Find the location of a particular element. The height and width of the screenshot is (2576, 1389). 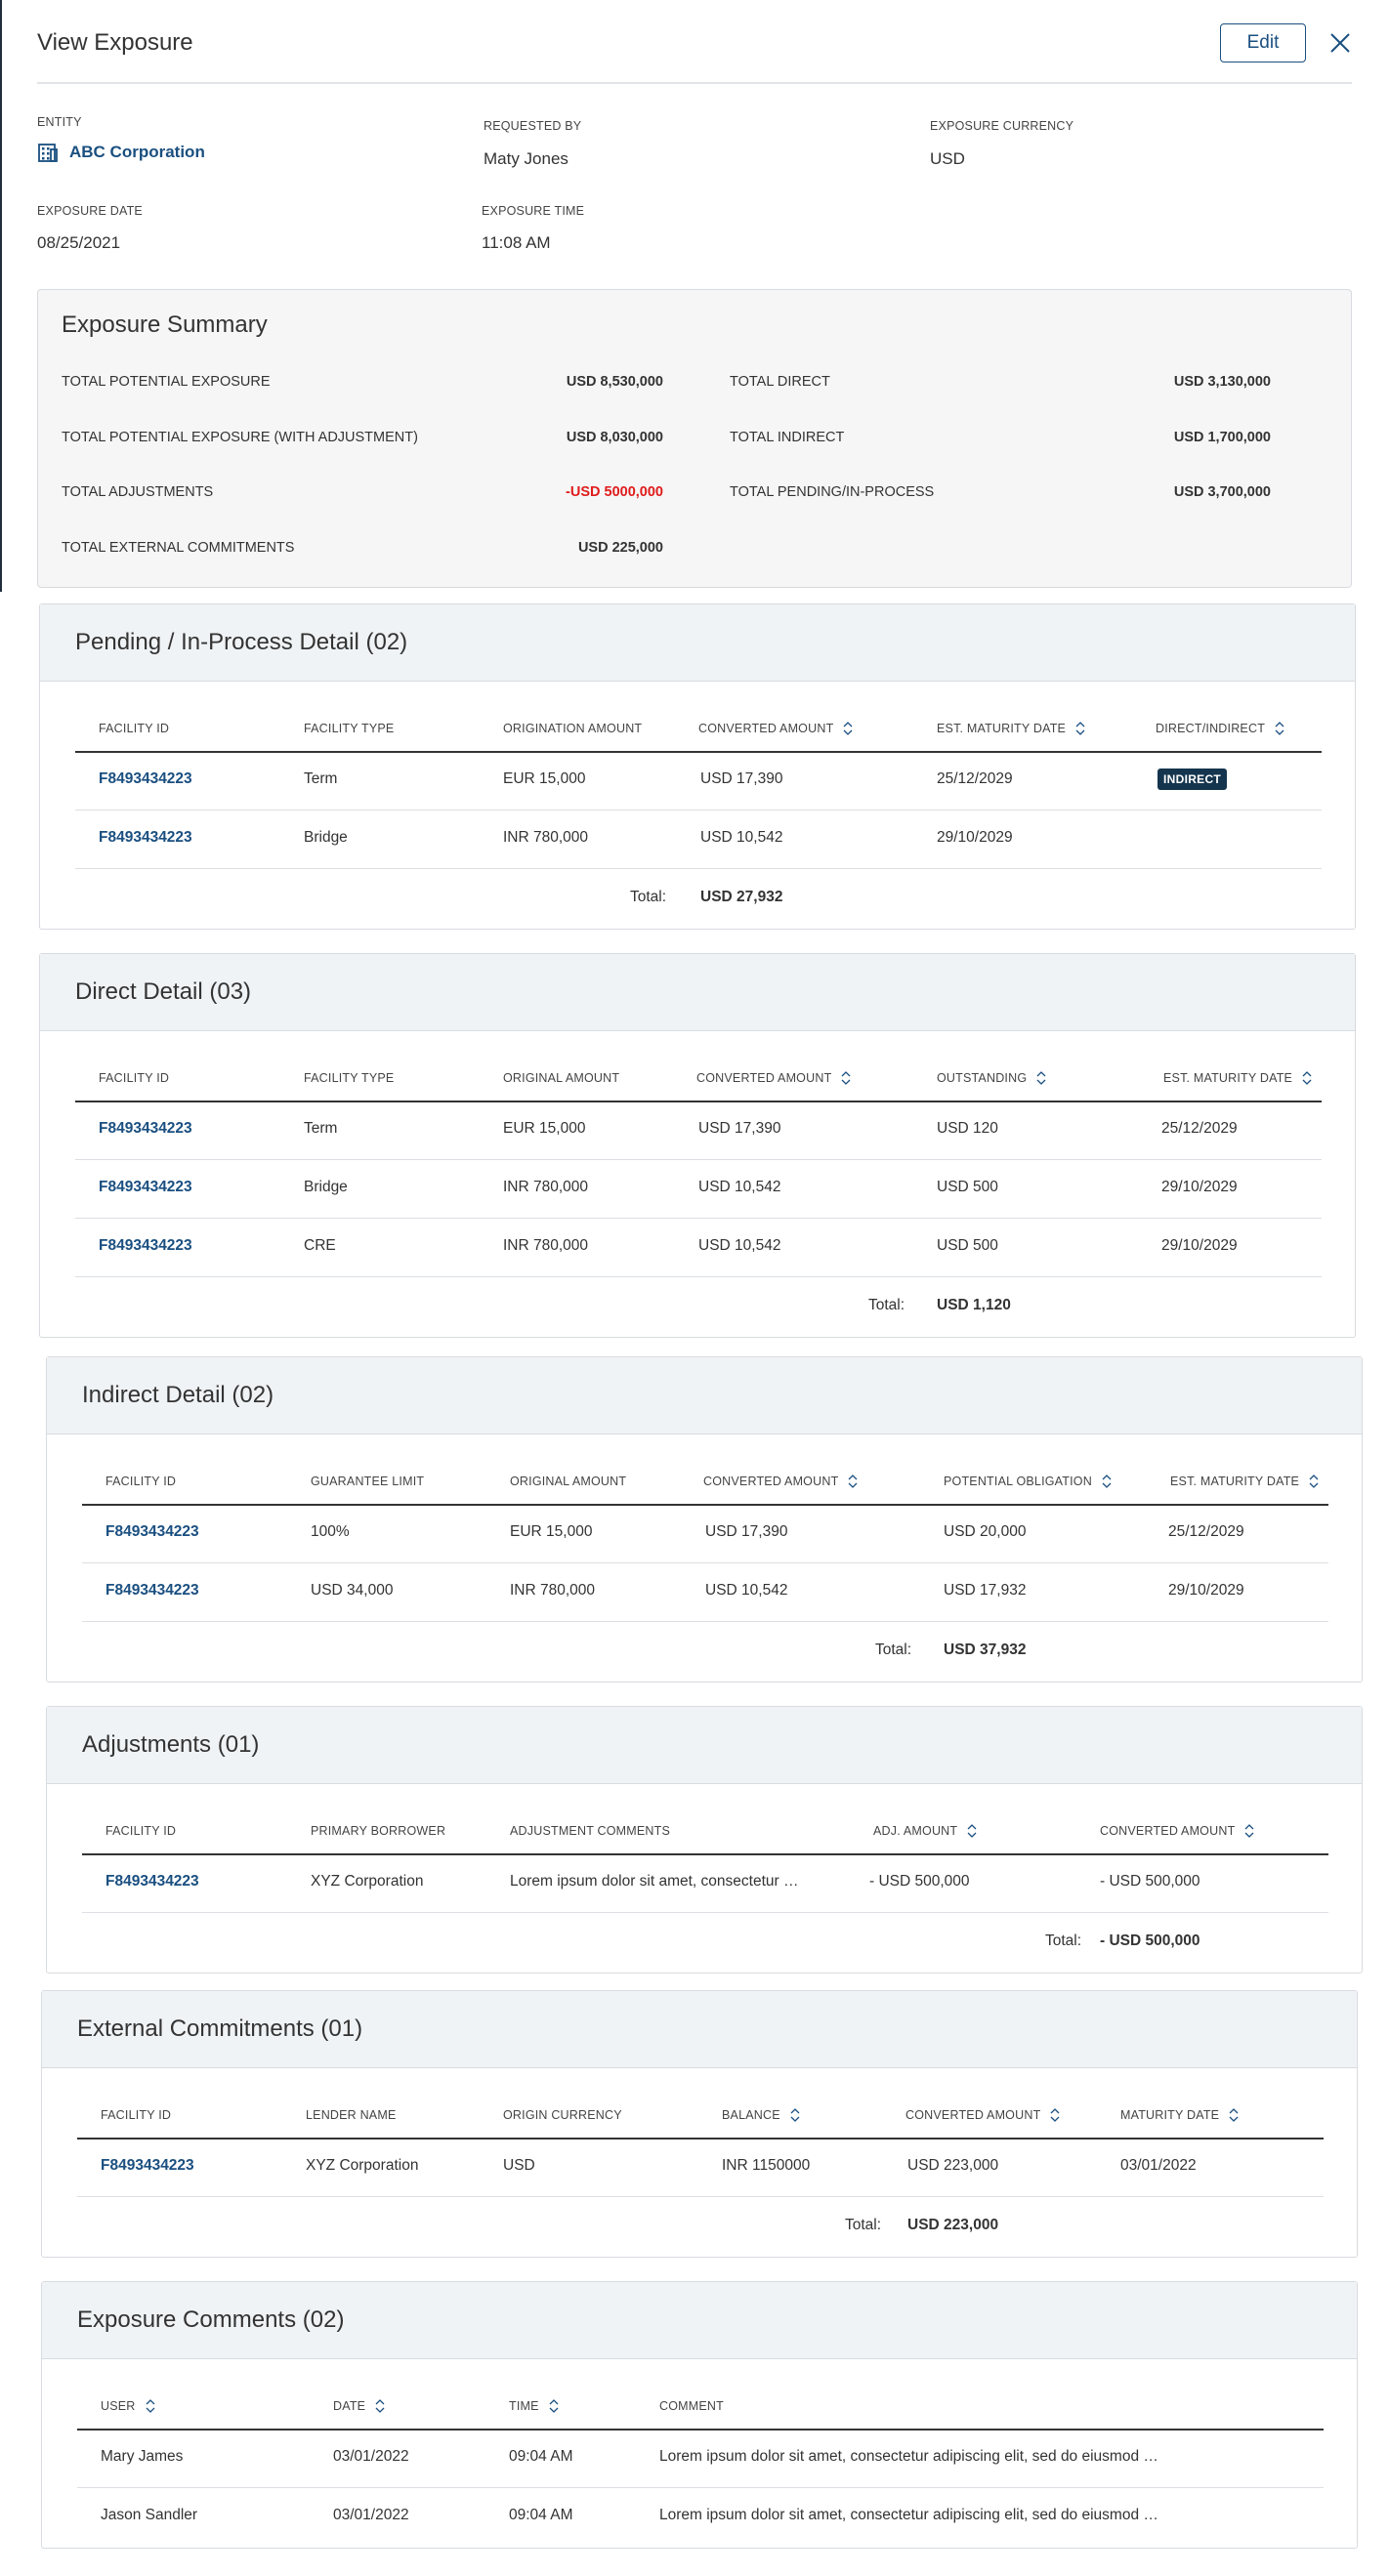

column-header-user: USER is located at coordinates (128, 2406).